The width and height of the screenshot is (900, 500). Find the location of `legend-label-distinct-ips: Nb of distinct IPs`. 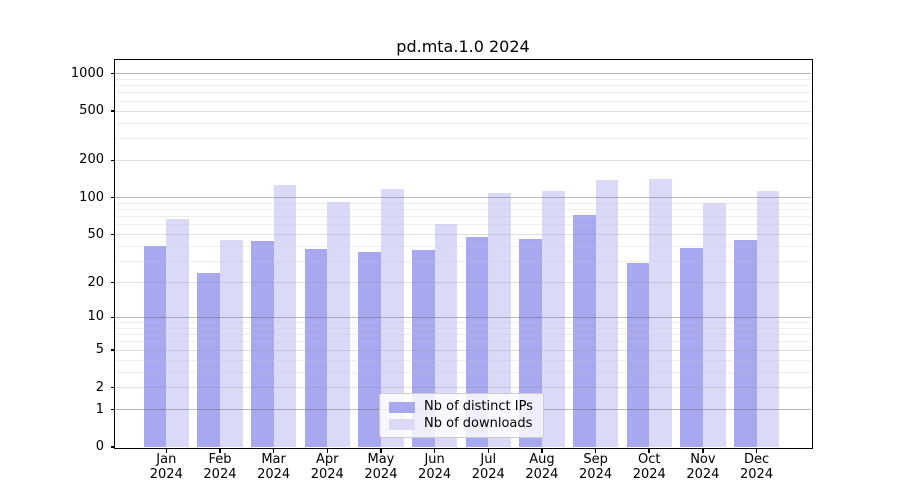

legend-label-distinct-ips: Nb of distinct IPs is located at coordinates (478, 406).